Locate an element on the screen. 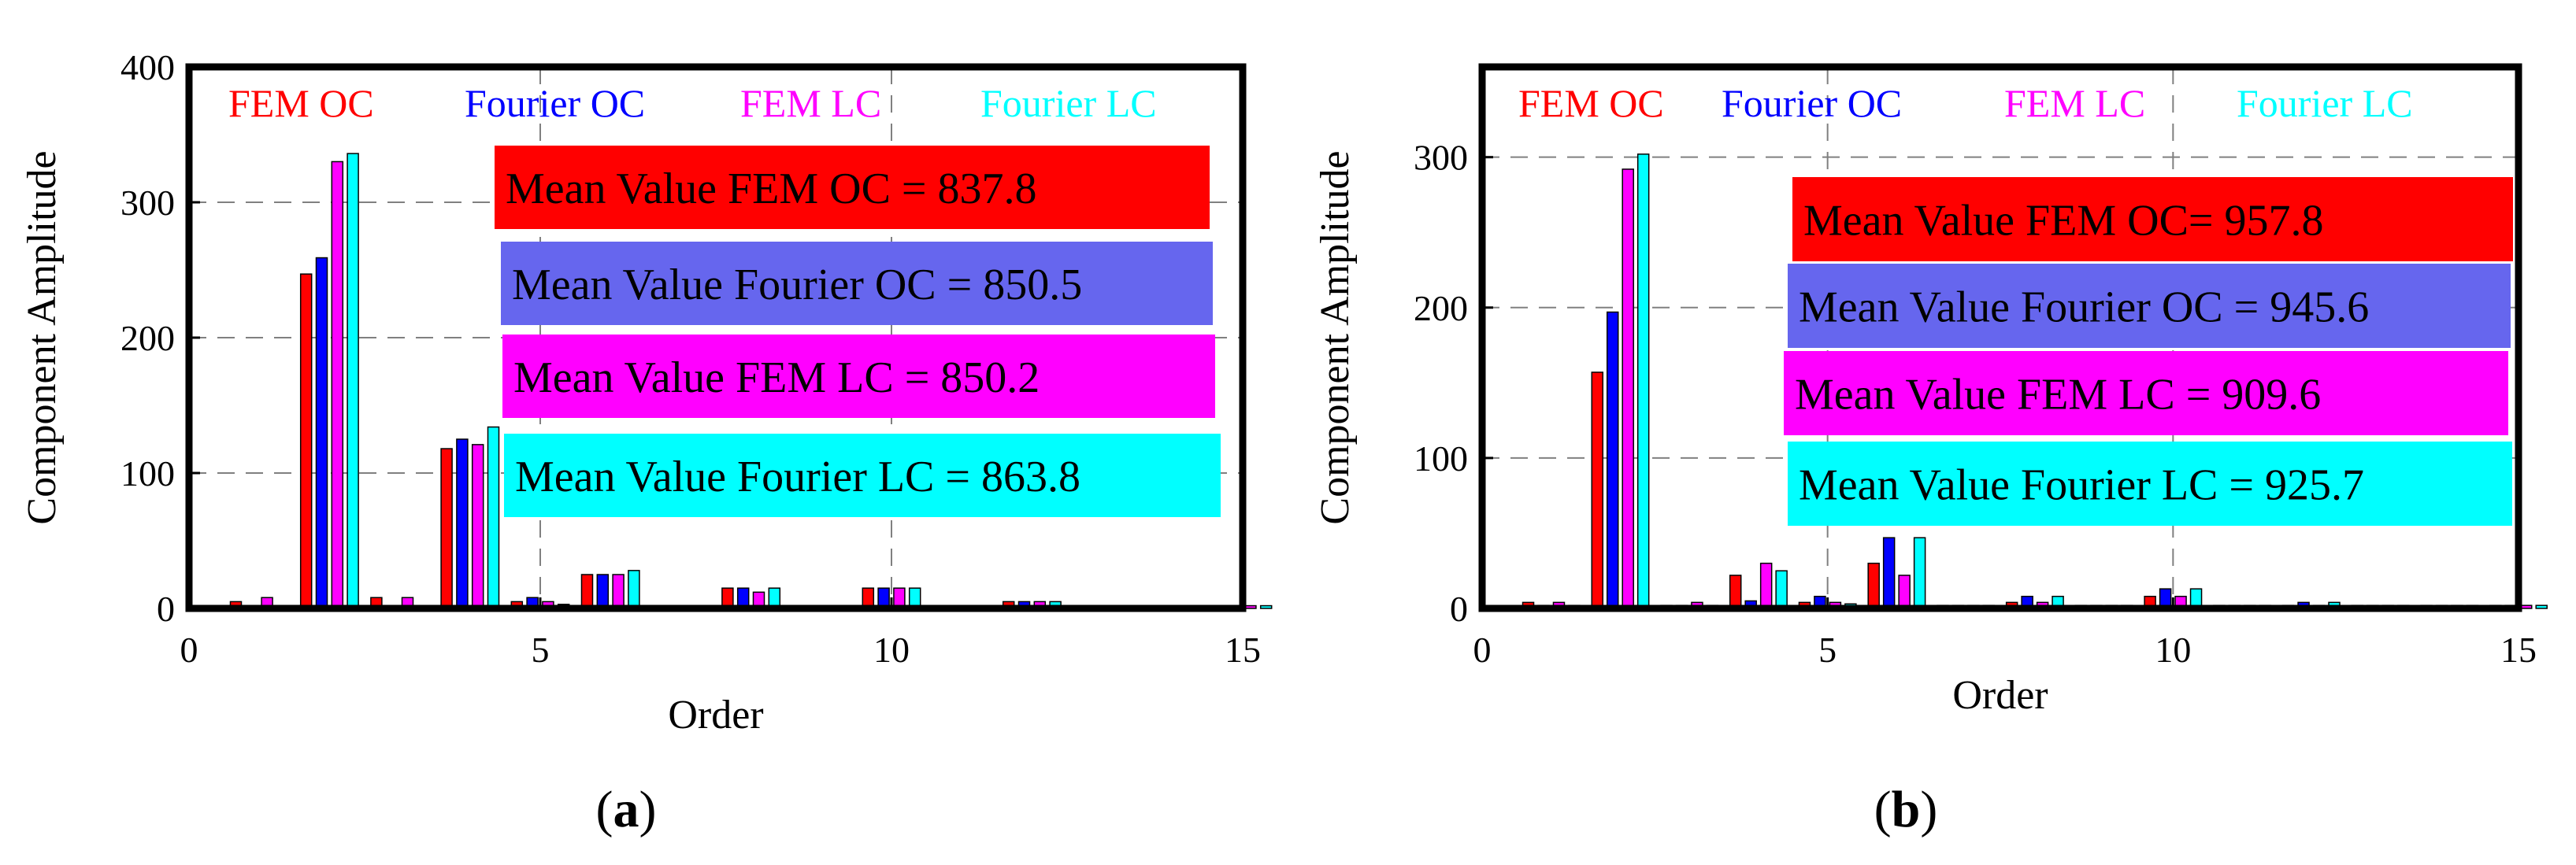 The height and width of the screenshot is (865, 2576). mean-value-label: Mean Value Fourier LC = 863.8 is located at coordinates (797, 477).